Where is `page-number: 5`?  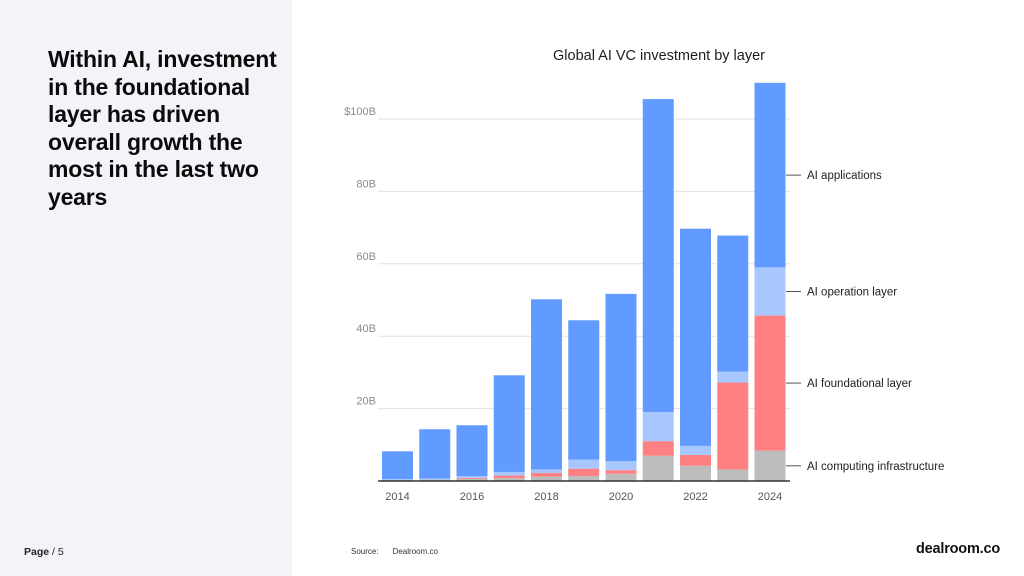 page-number: 5 is located at coordinates (60, 552).